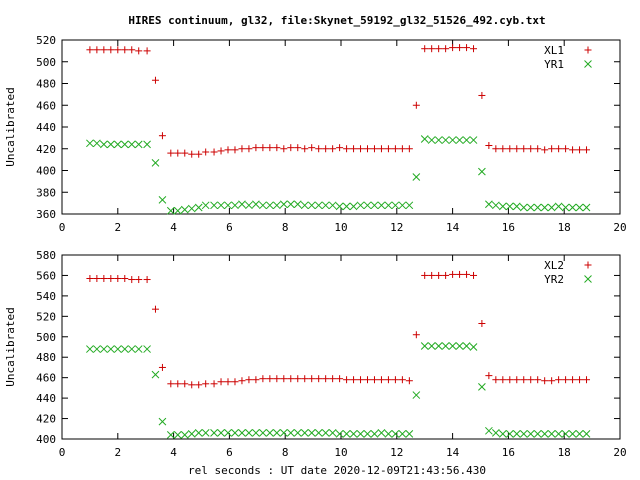  I want to click on y-tick-label: 440, so click(46, 398).